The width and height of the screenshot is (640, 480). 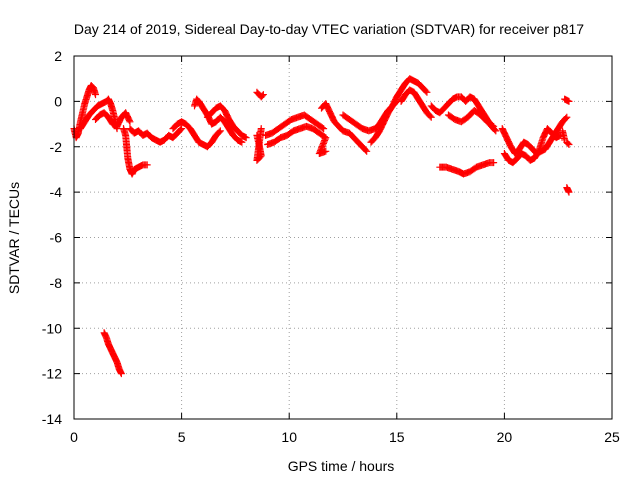 I want to click on x-tick-label: 5, so click(x=182, y=437).